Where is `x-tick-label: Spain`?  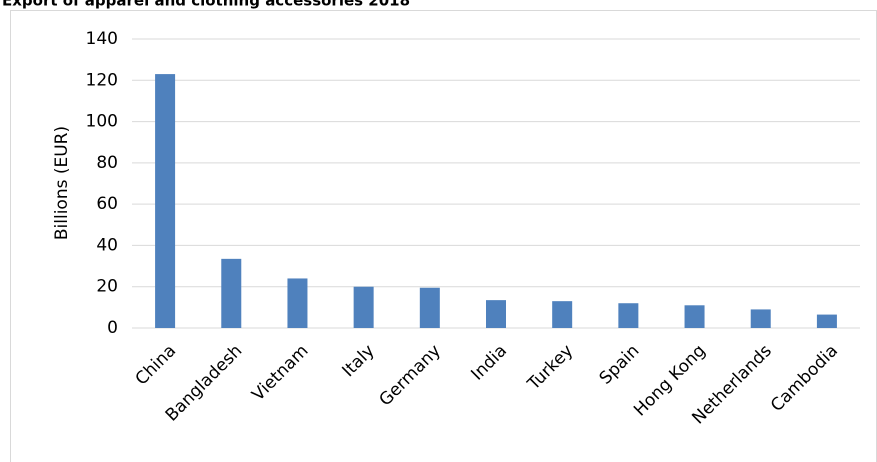 x-tick-label: Spain is located at coordinates (620, 365).